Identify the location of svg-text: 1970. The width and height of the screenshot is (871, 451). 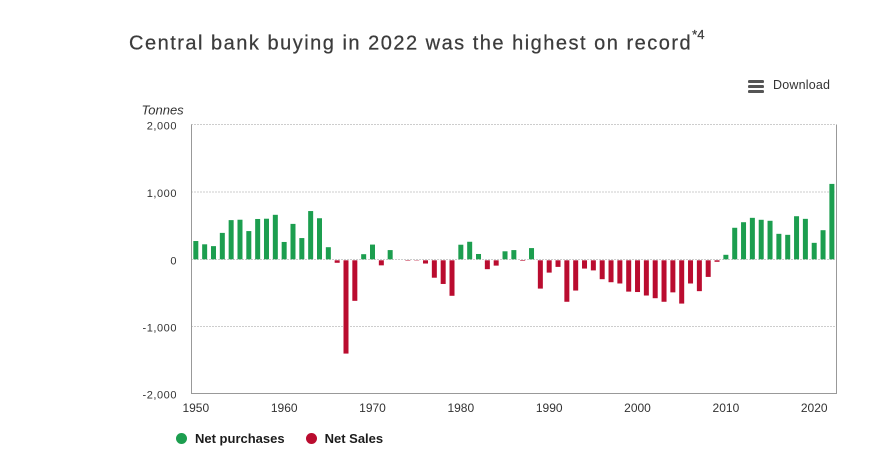
(372, 408).